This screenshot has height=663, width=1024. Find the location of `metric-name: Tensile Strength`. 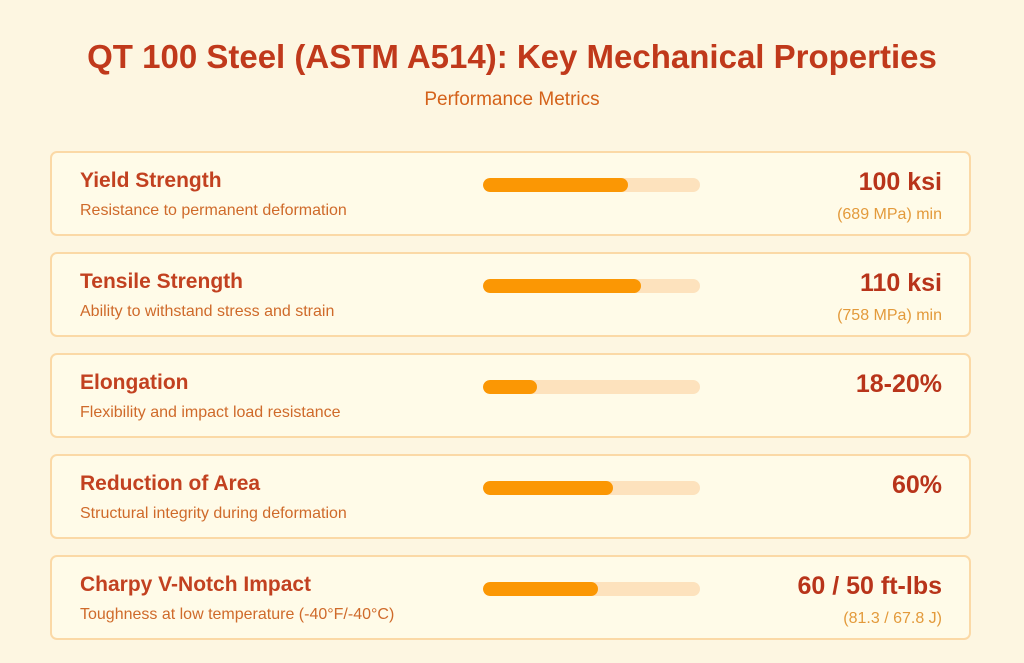

metric-name: Tensile Strength is located at coordinates (161, 281).